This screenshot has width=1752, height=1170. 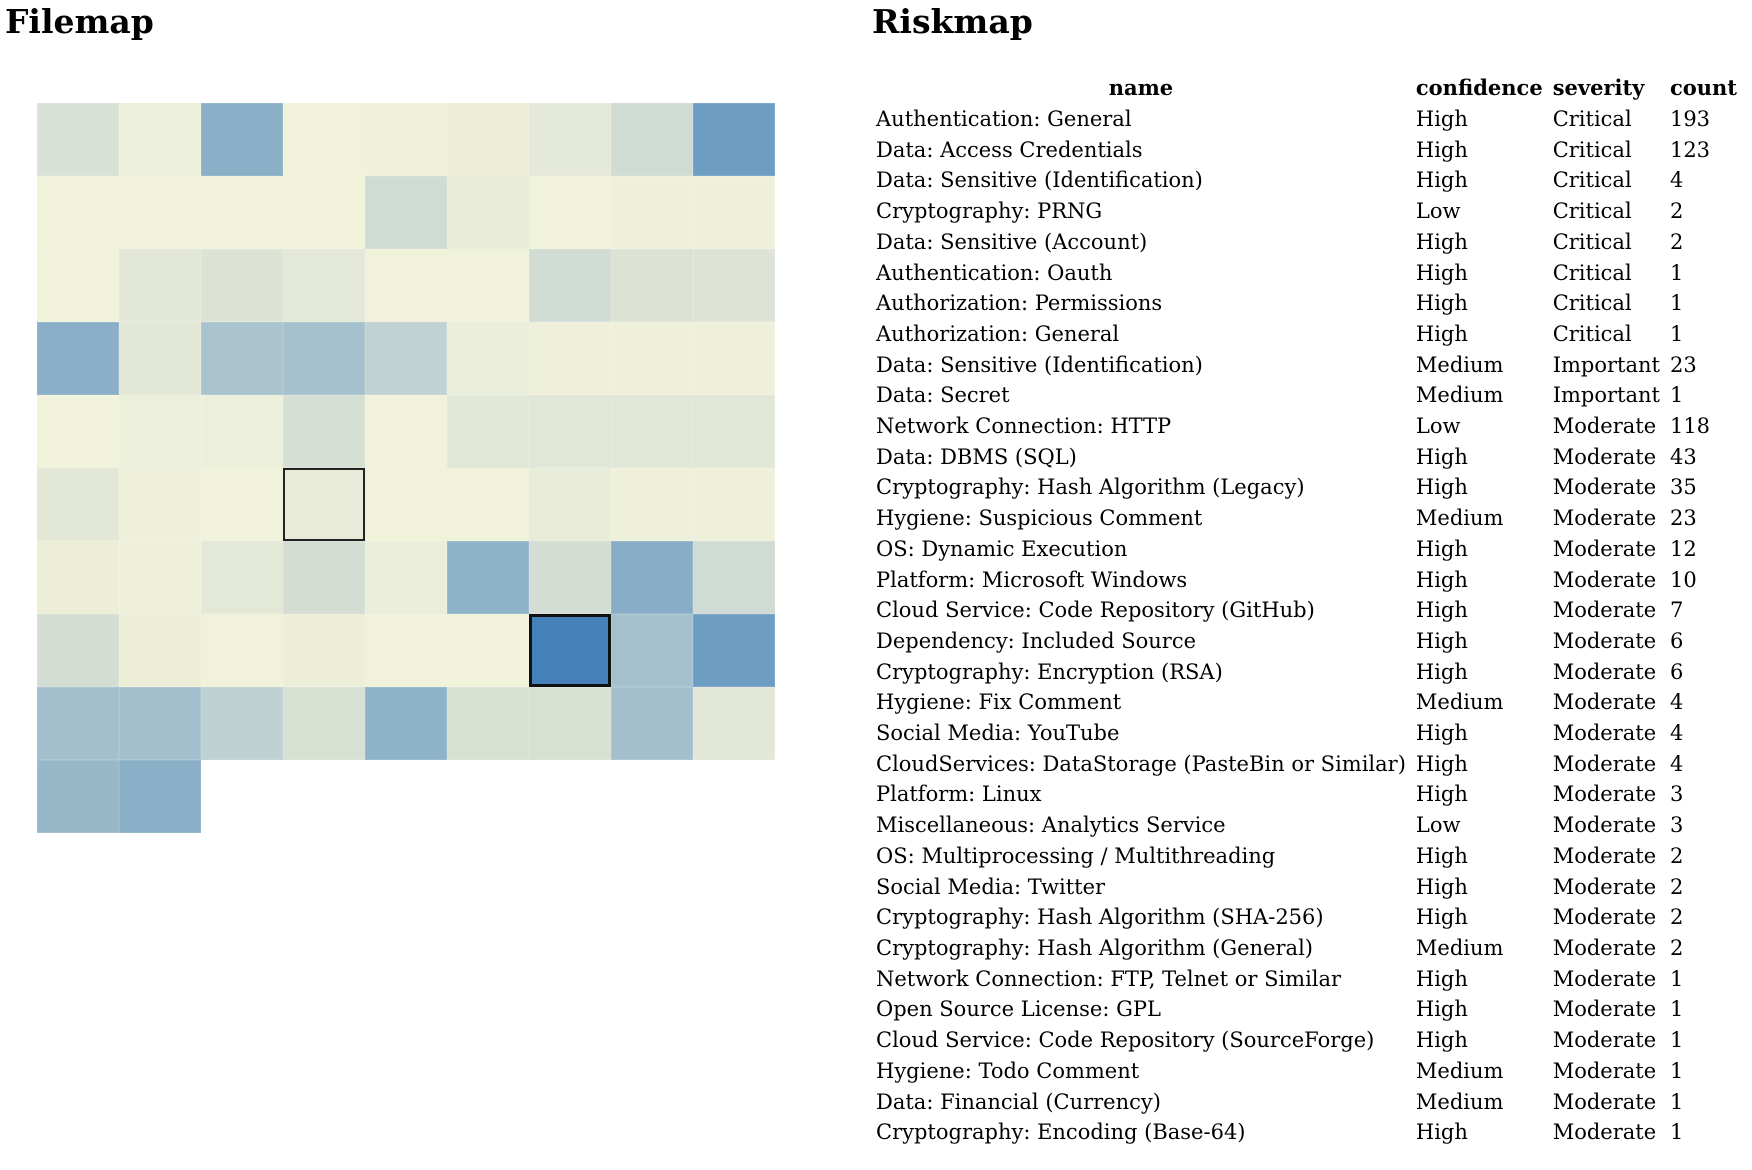 I want to click on table-row: Authentication: General High Critical 193, so click(x=1307, y=119).